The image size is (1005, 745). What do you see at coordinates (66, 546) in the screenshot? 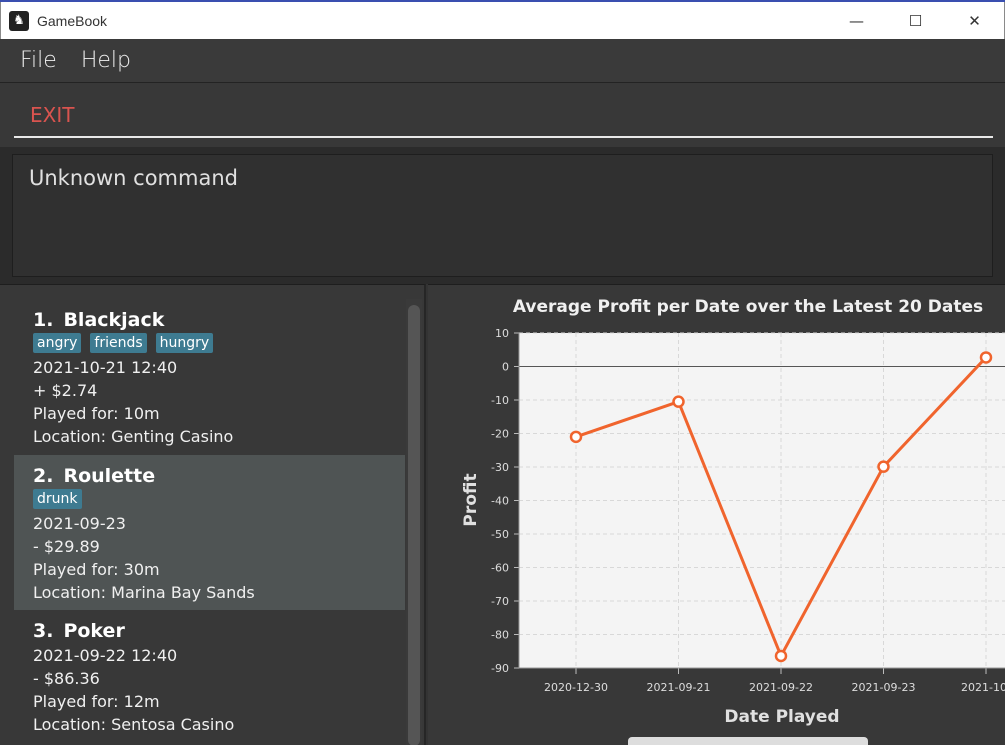
I see `game-profit: - $29.89` at bounding box center [66, 546].